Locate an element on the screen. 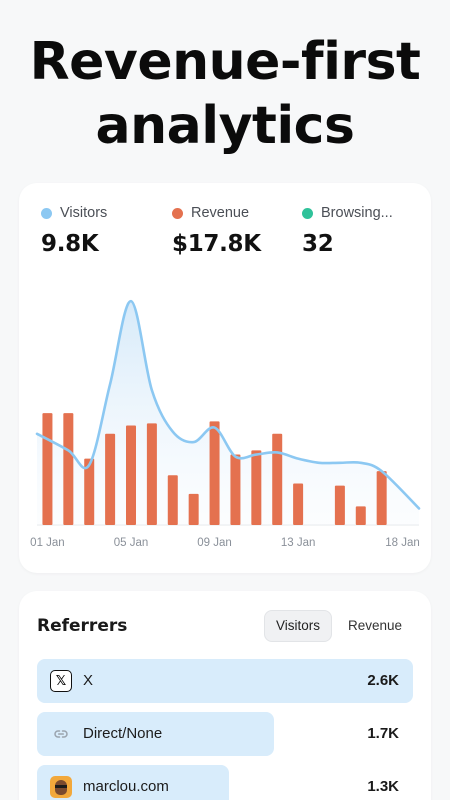 This screenshot has height=800, width=450. metric-value: 32 is located at coordinates (318, 244).